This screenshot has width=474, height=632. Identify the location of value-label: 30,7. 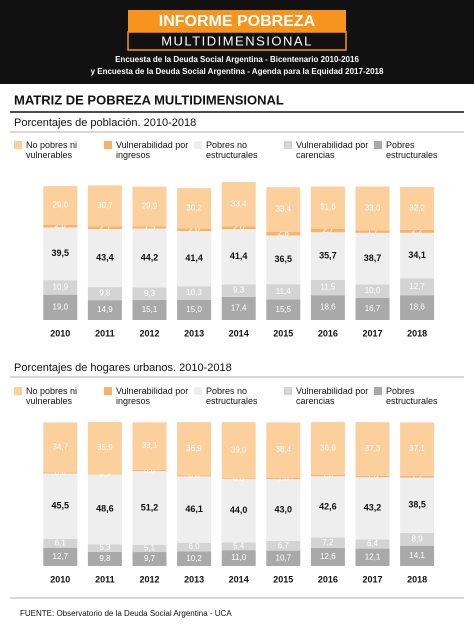
(105, 205).